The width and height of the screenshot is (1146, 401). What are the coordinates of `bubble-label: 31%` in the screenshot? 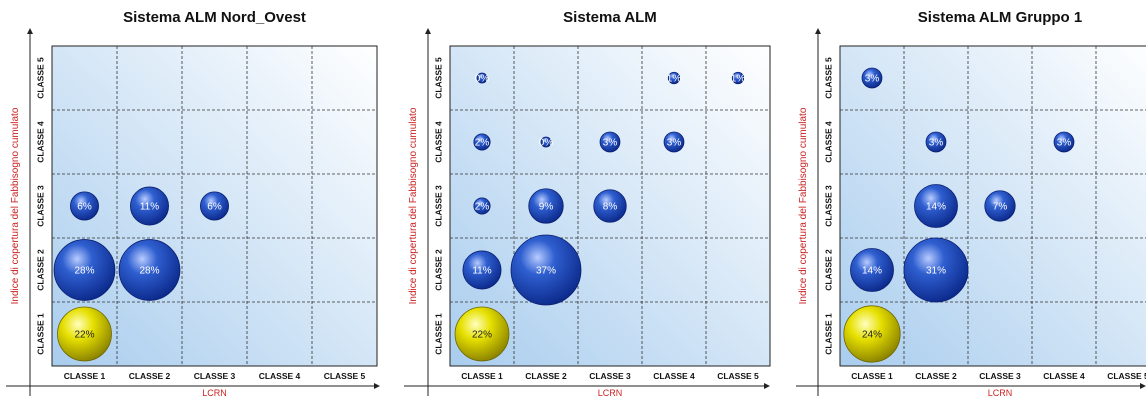 It's located at (936, 271).